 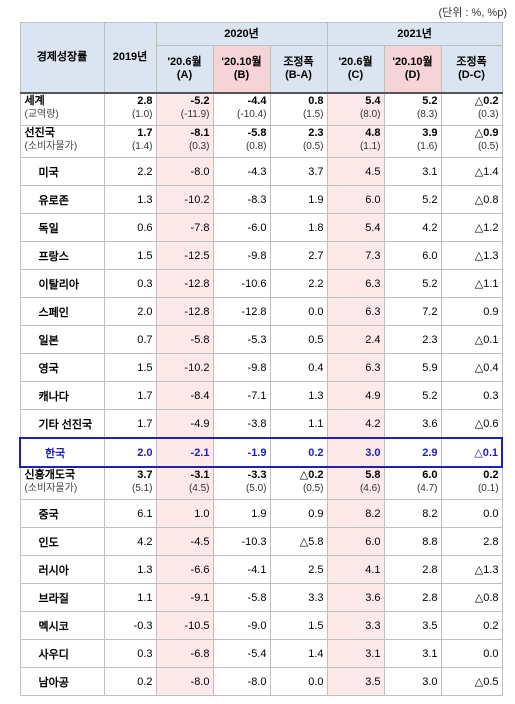 What do you see at coordinates (373, 133) in the screenshot?
I see `cell-value: 4.8` at bounding box center [373, 133].